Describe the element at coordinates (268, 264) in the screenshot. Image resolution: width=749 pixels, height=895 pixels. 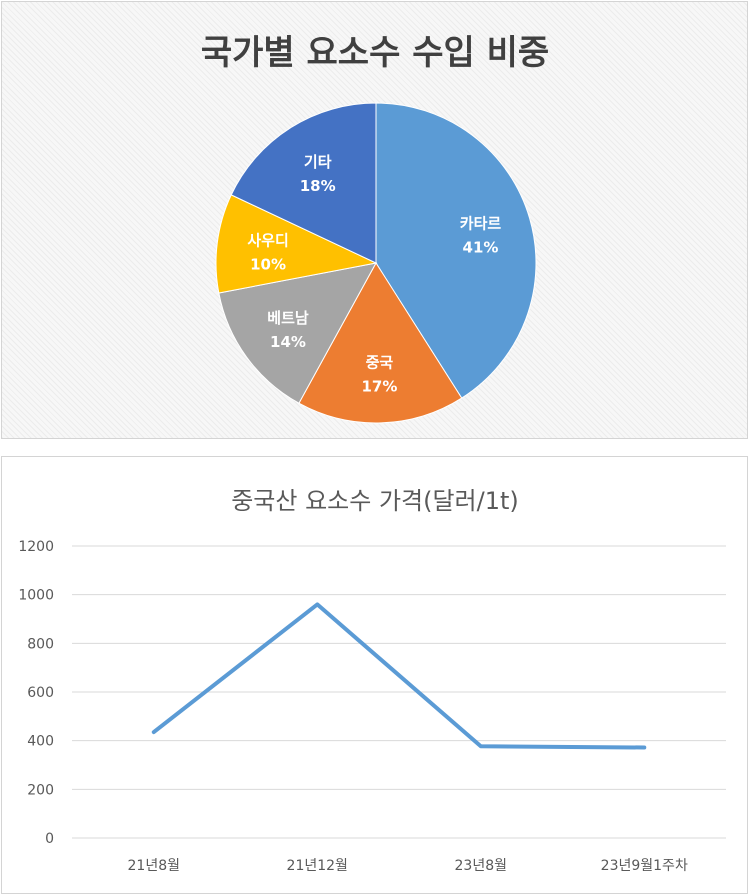
I see `pie-slice-percent: 10%` at that location.